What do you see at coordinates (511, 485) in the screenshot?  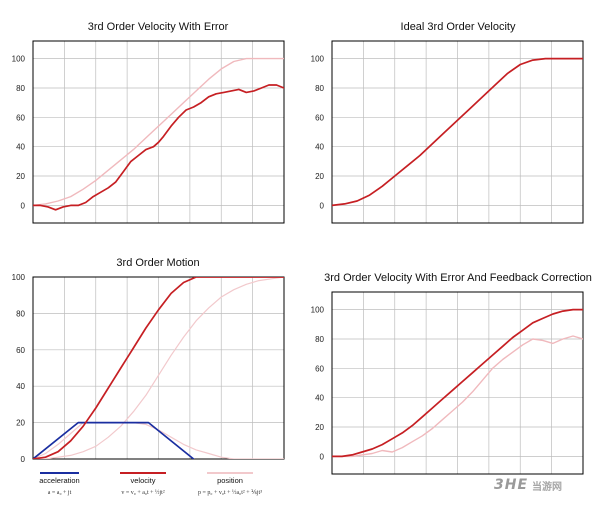 I see `watermark-mark: 3HE` at bounding box center [511, 485].